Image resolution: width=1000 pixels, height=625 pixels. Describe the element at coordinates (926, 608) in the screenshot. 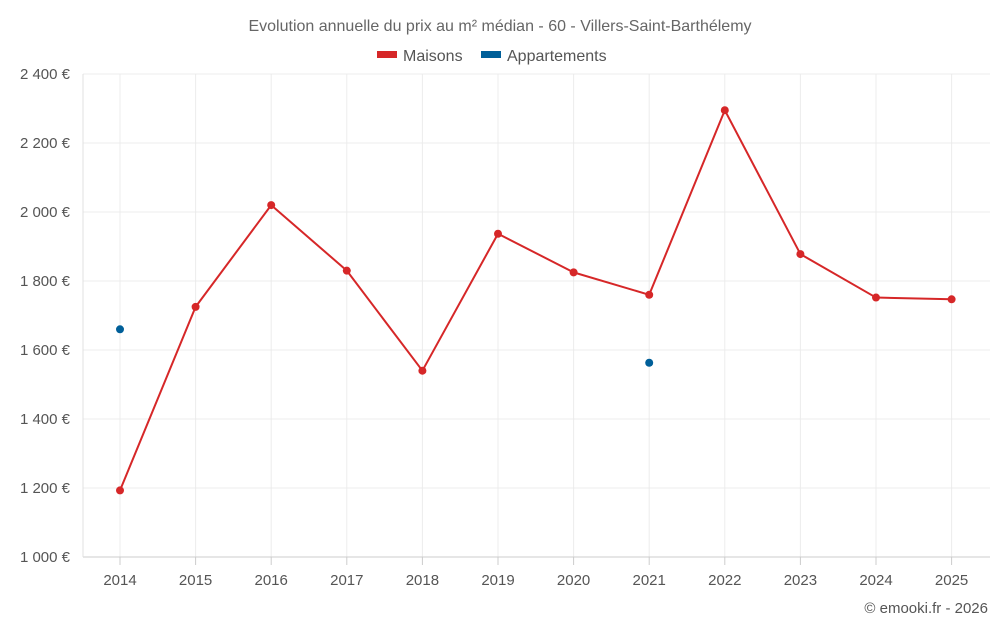

I see `credit-text: © emooki.fr - 2026` at that location.